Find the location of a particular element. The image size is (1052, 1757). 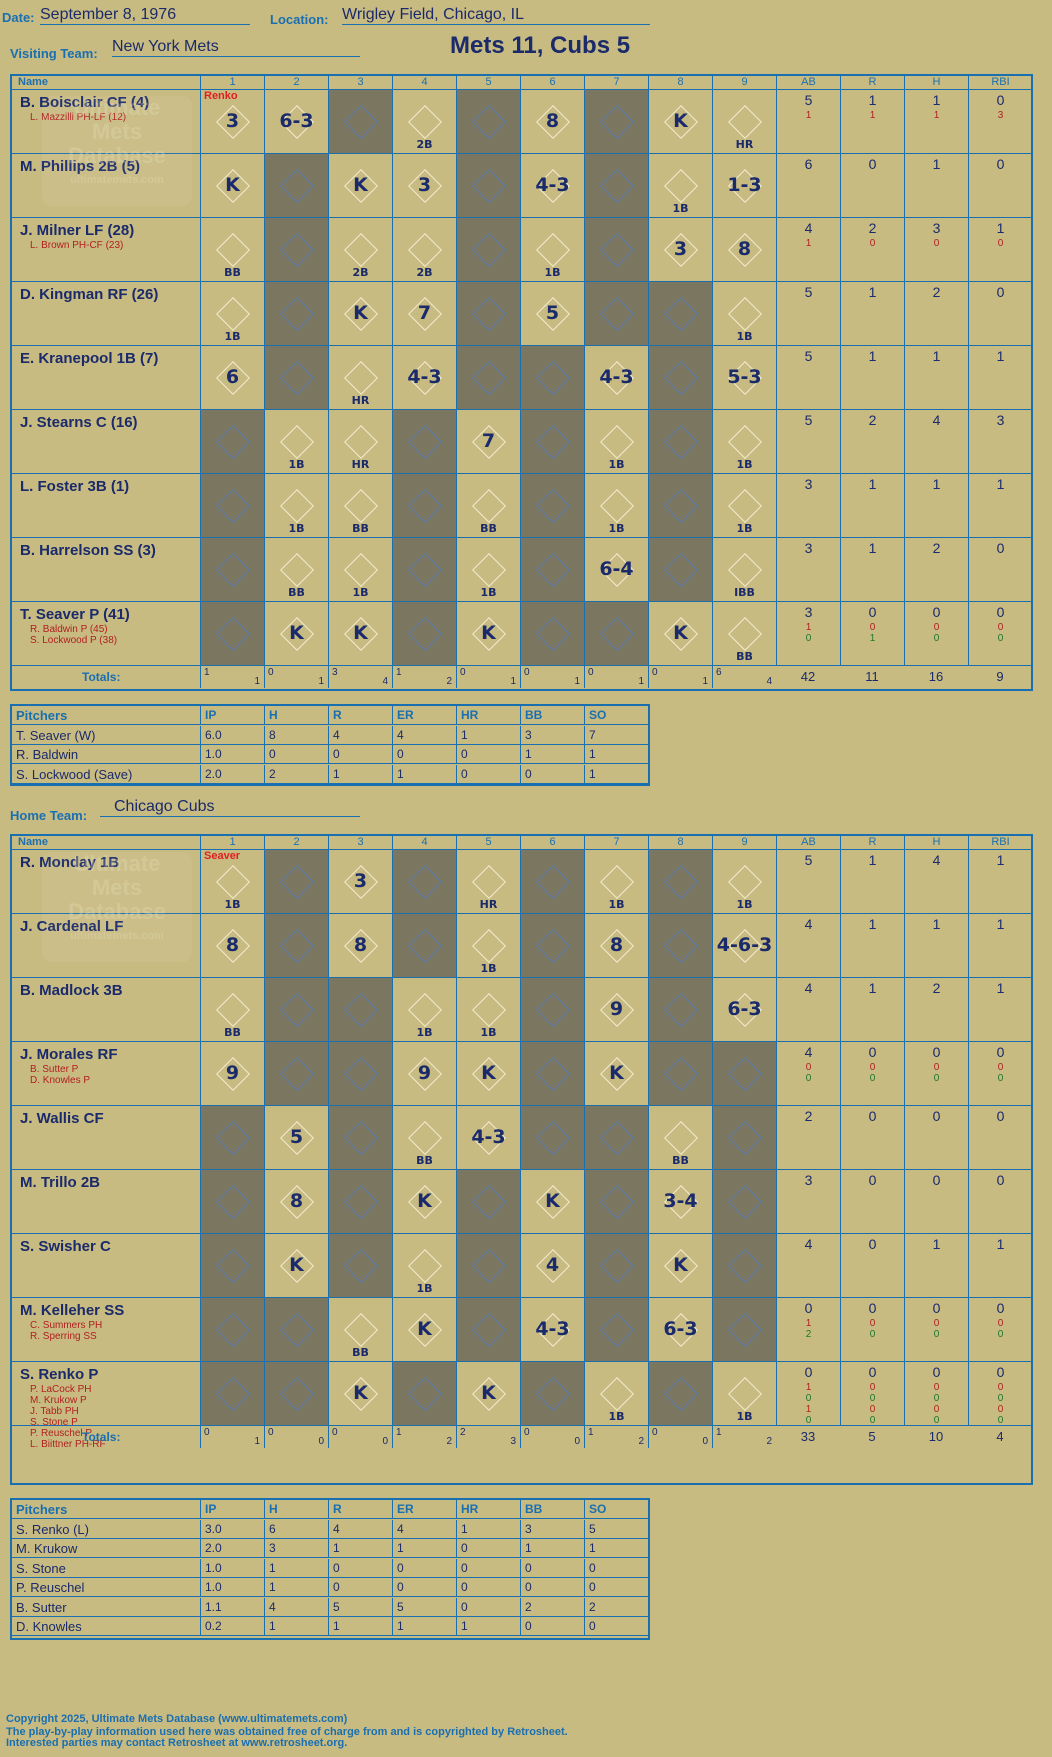

at-bat-result: 5 is located at coordinates (296, 1136).